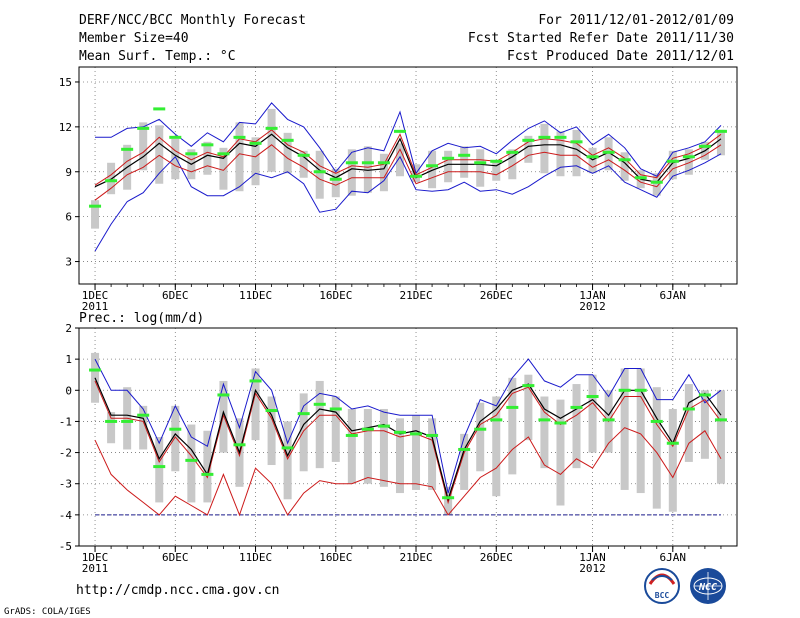  Describe the element at coordinates (65, 484) in the screenshot. I see `y-tick-label: -3` at that location.